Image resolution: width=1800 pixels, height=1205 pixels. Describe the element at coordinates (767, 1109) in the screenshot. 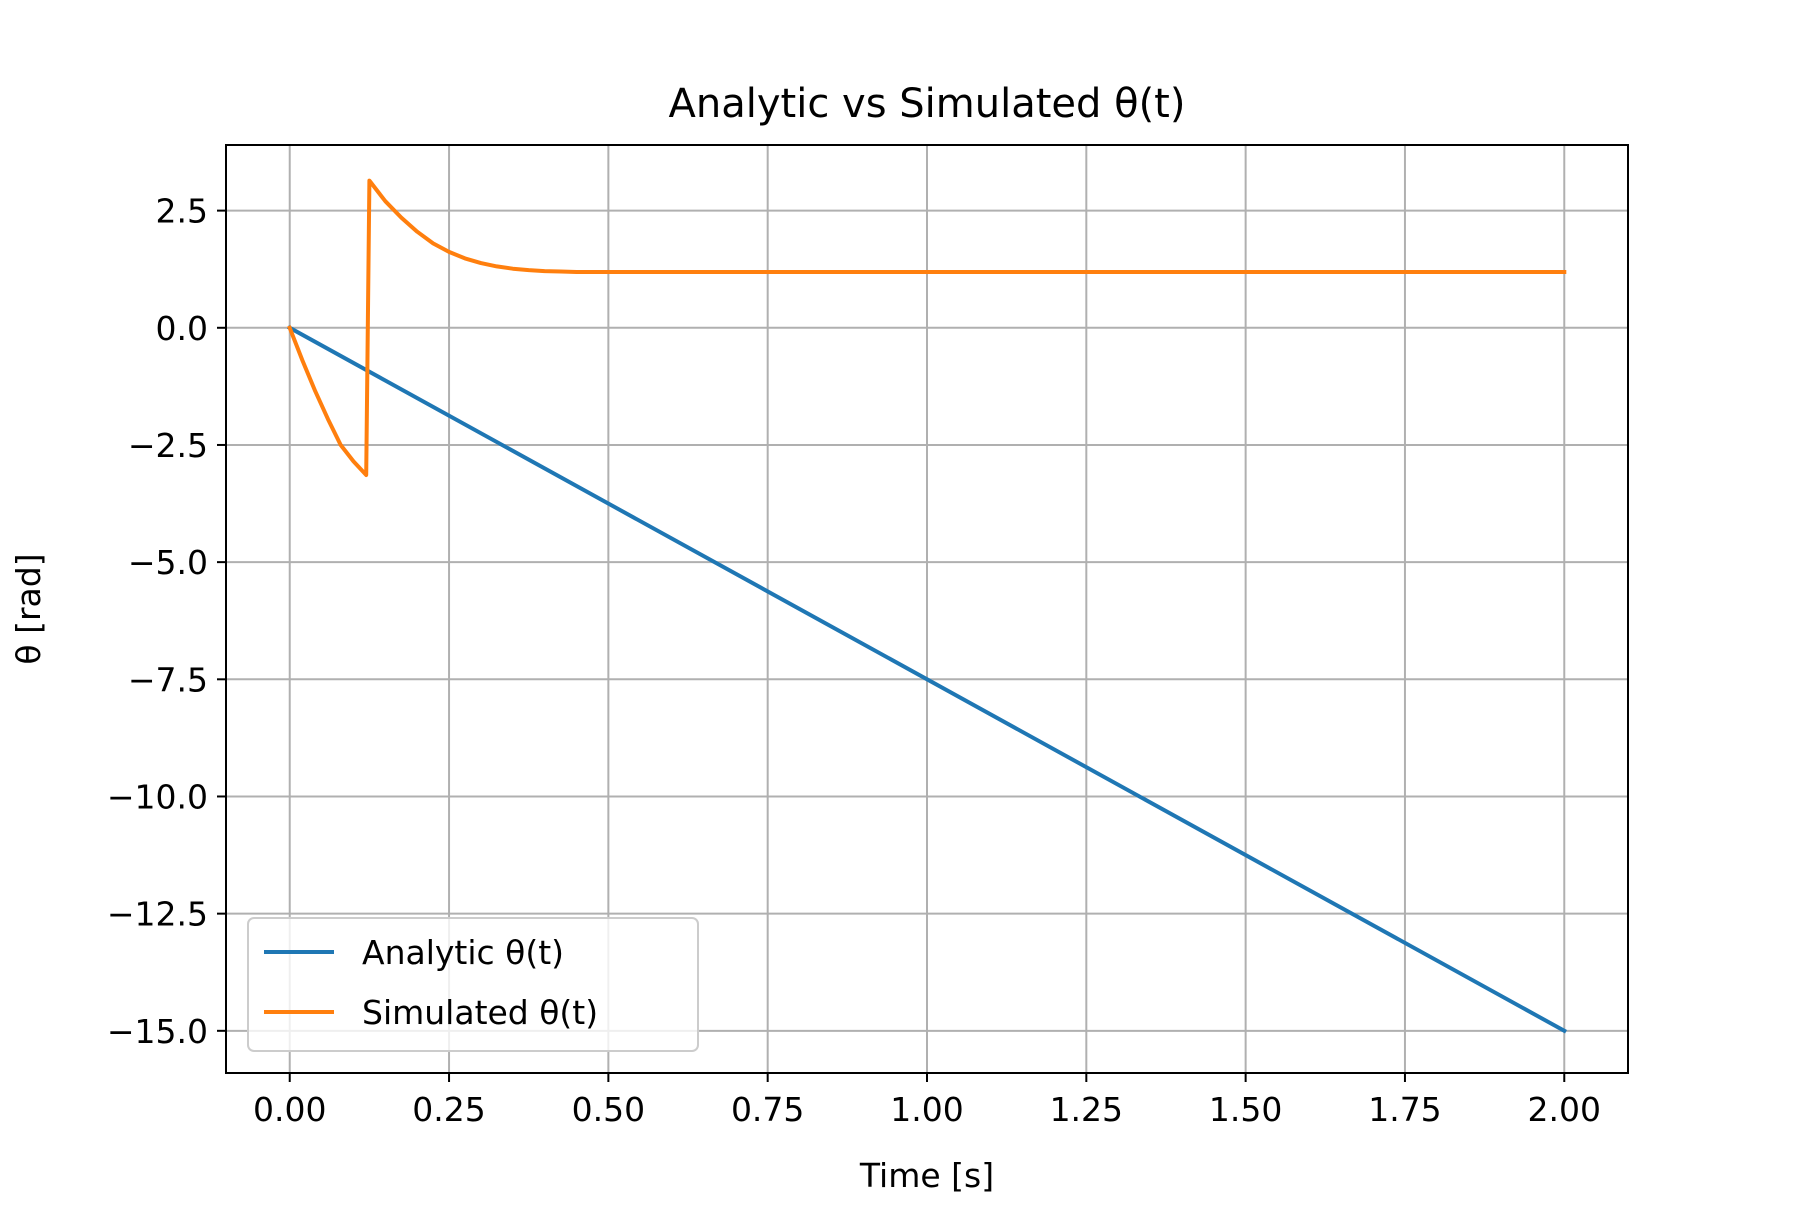

I see `x-tick-label: 0.75` at that location.